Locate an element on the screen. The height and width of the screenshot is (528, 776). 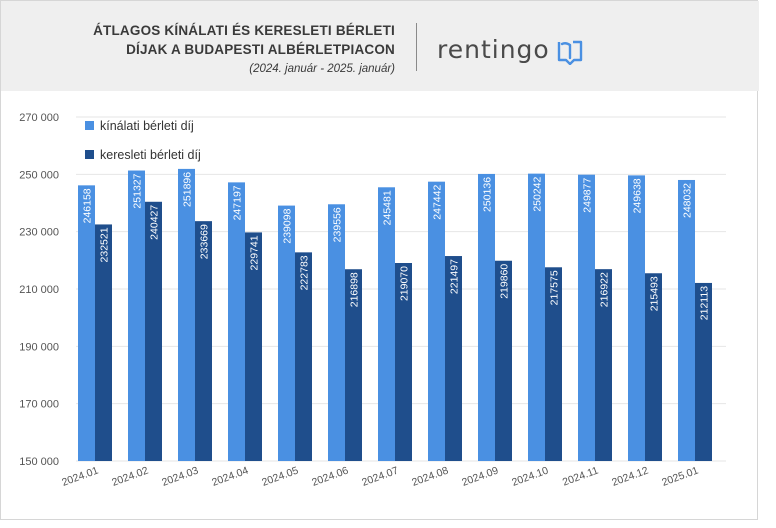
bar-value-label: 233669 is located at coordinates (205, 241).